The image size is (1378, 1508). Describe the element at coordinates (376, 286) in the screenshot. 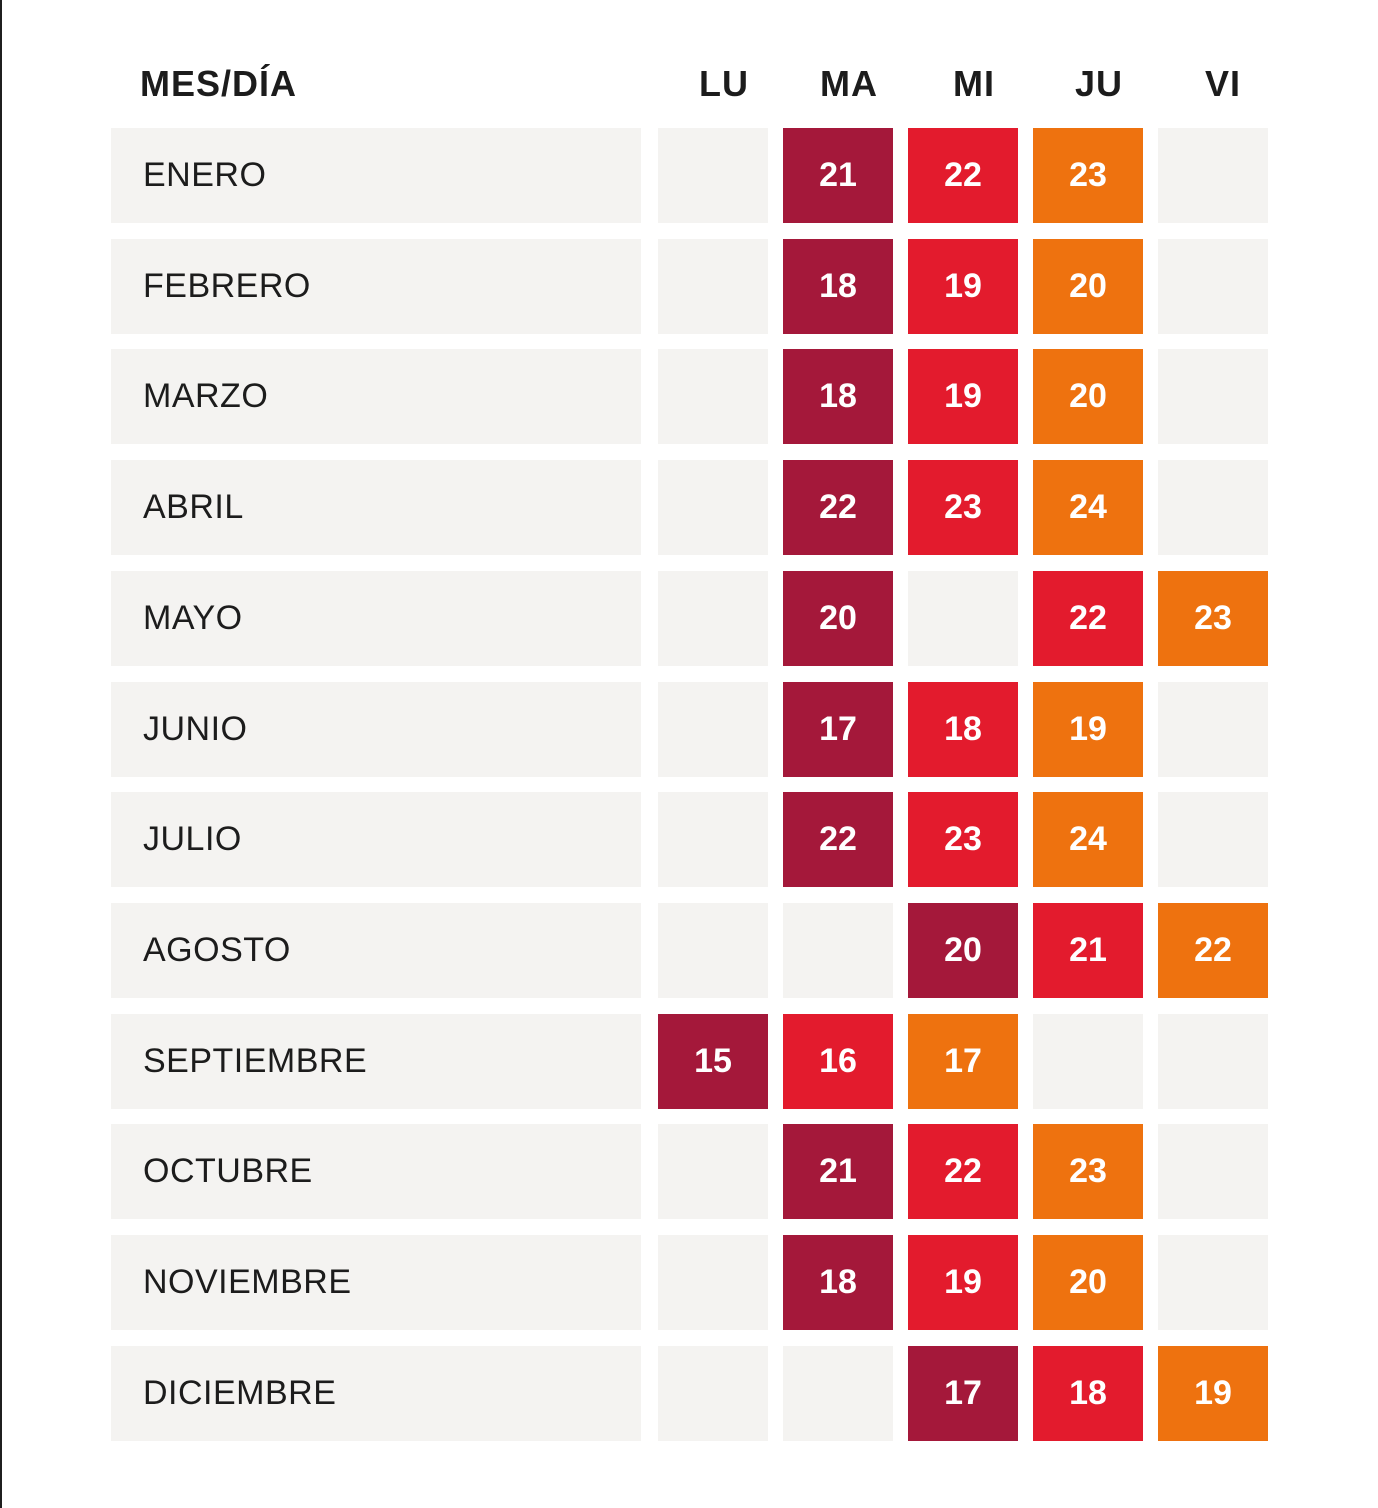

I see `month-cell: FEBRERO` at that location.